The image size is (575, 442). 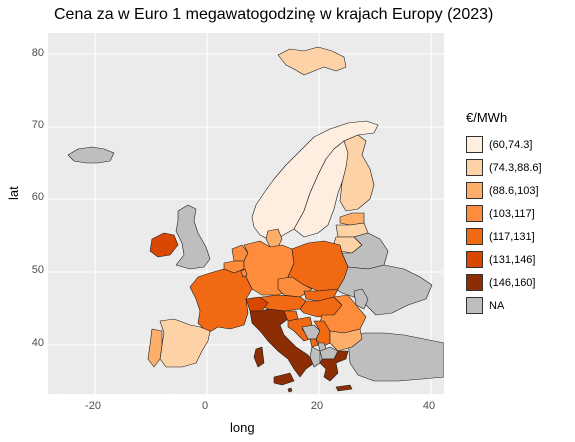 What do you see at coordinates (322, 334) in the screenshot?
I see `country-serbia` at bounding box center [322, 334].